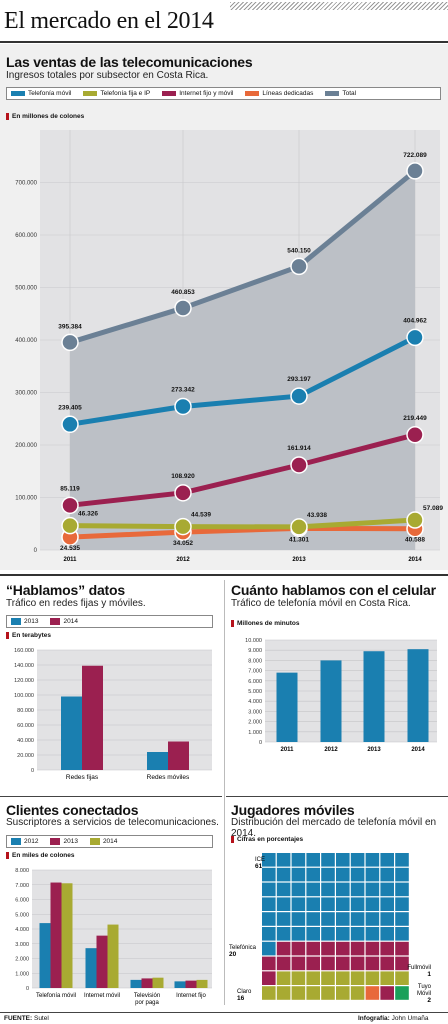 The height and width of the screenshot is (1024, 448). Describe the element at coordinates (70, 548) in the screenshot. I see `data-label: 24.535` at that location.